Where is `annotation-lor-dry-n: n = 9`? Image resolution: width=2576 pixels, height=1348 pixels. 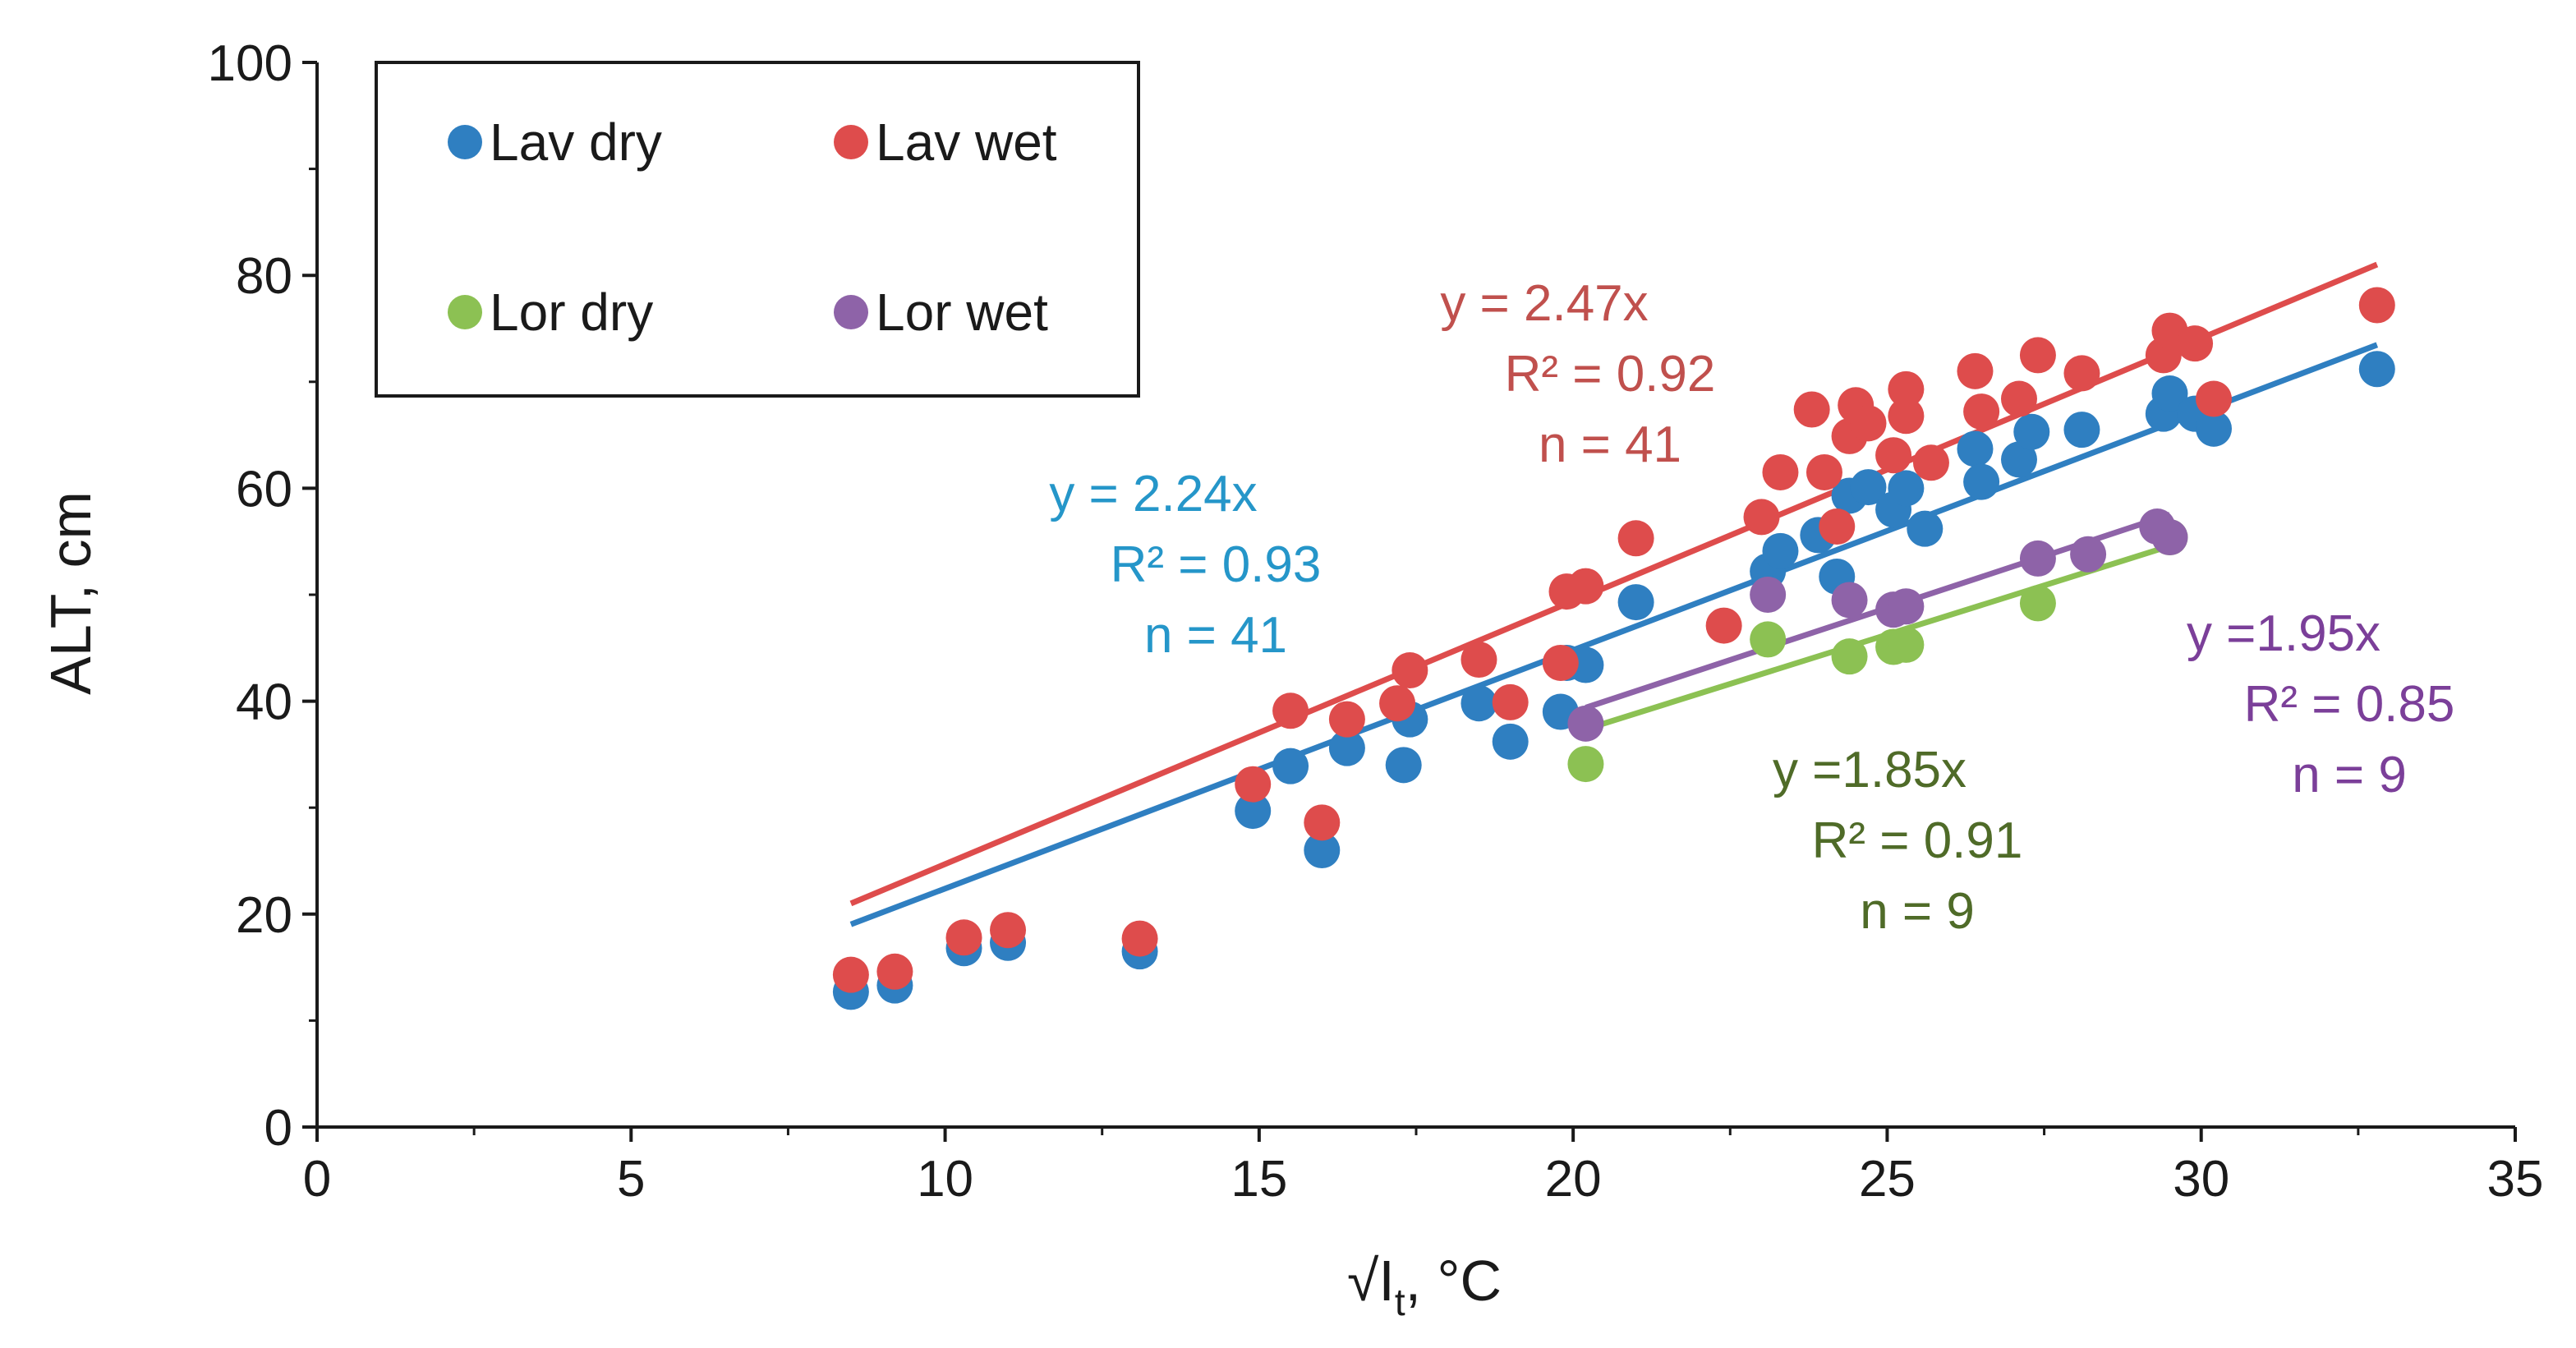 annotation-lor-dry-n: n = 9 is located at coordinates (1917, 912).